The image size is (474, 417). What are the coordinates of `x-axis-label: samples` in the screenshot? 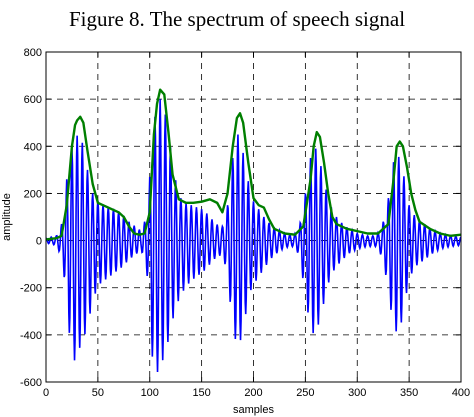 It's located at (253, 410).